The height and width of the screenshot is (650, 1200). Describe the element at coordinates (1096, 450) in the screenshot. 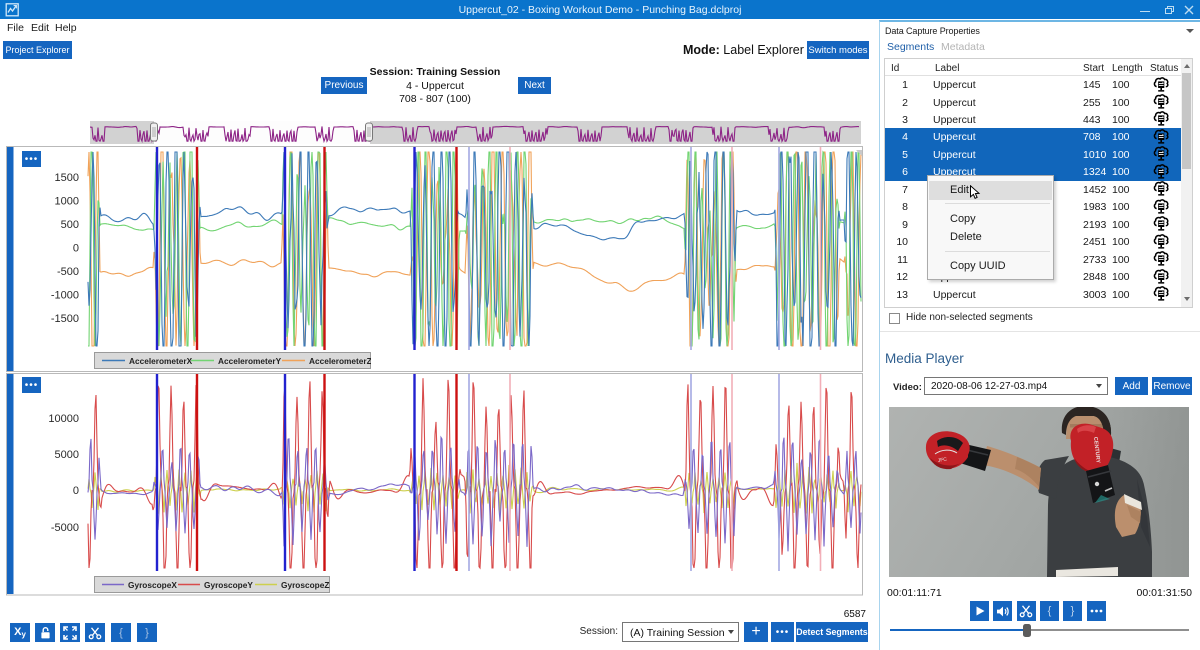

I see `svg-text: CENTURY` at that location.